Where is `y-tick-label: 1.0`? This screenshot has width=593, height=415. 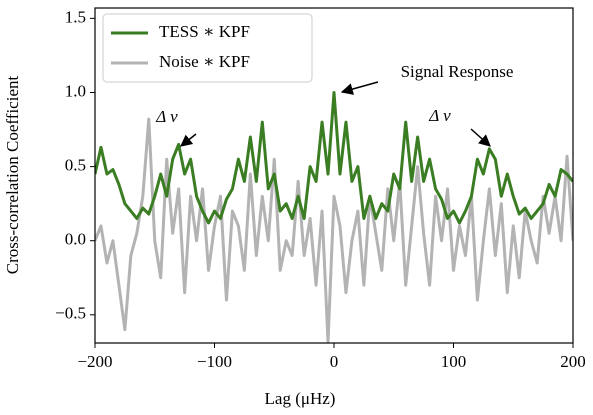 y-tick-label: 1.0 is located at coordinates (75, 90).